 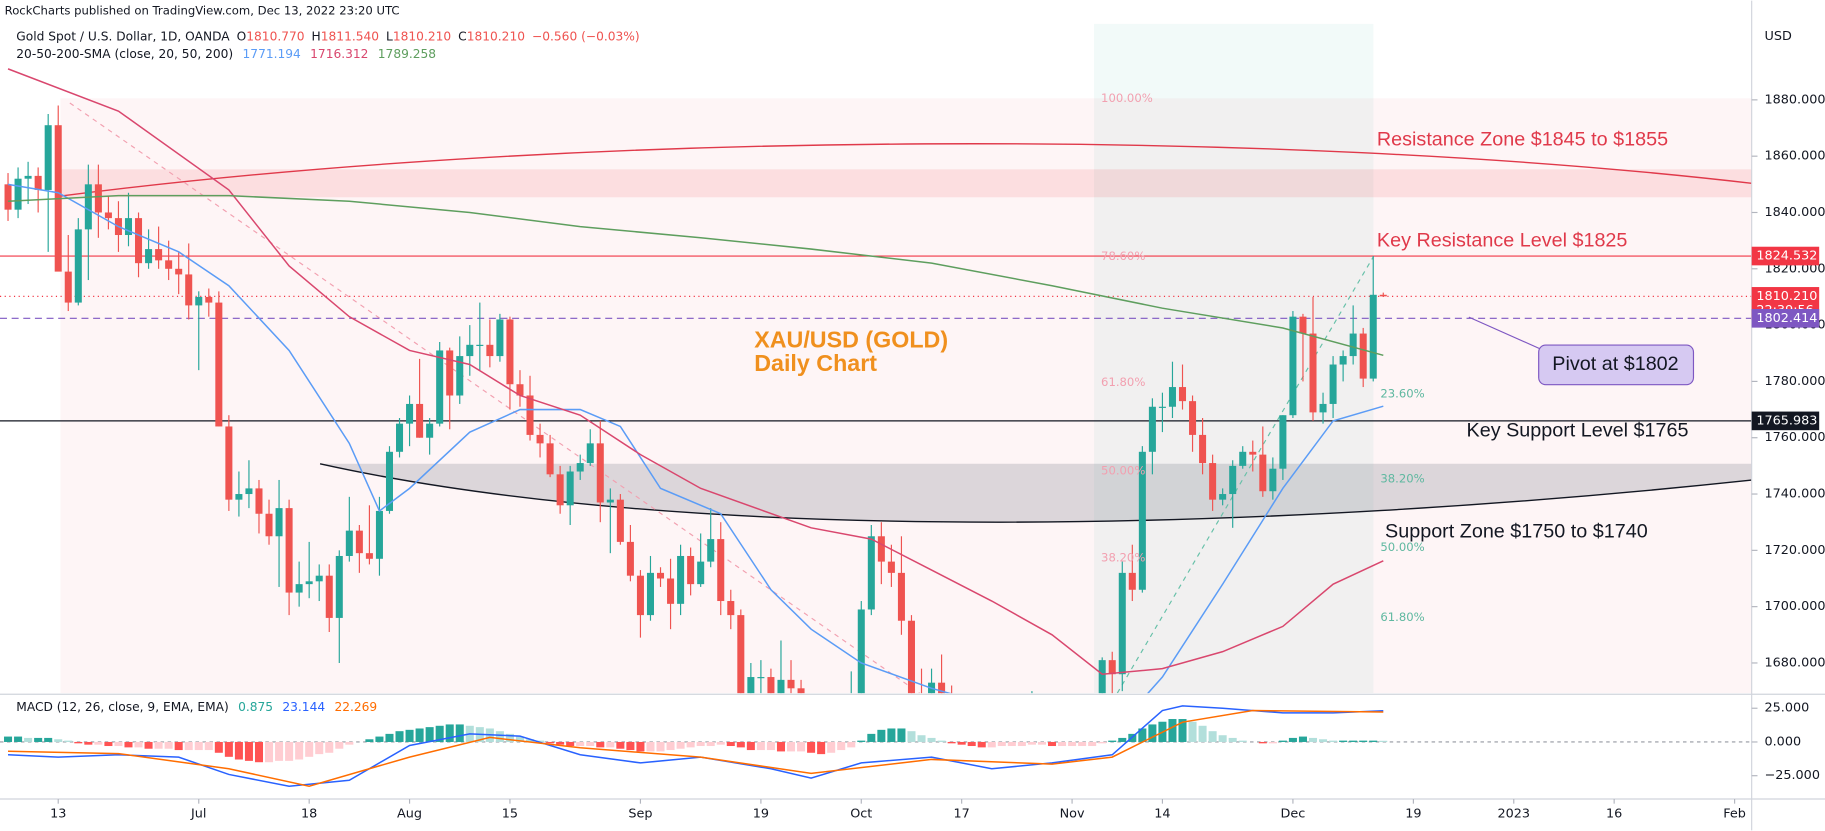 What do you see at coordinates (1777, 36) in the screenshot?
I see `currency-label: USD` at bounding box center [1777, 36].